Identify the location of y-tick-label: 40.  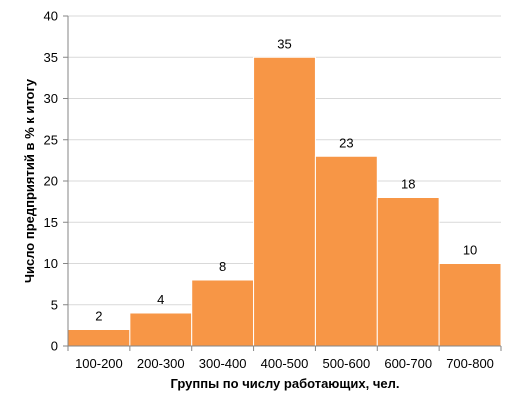
(51, 16).